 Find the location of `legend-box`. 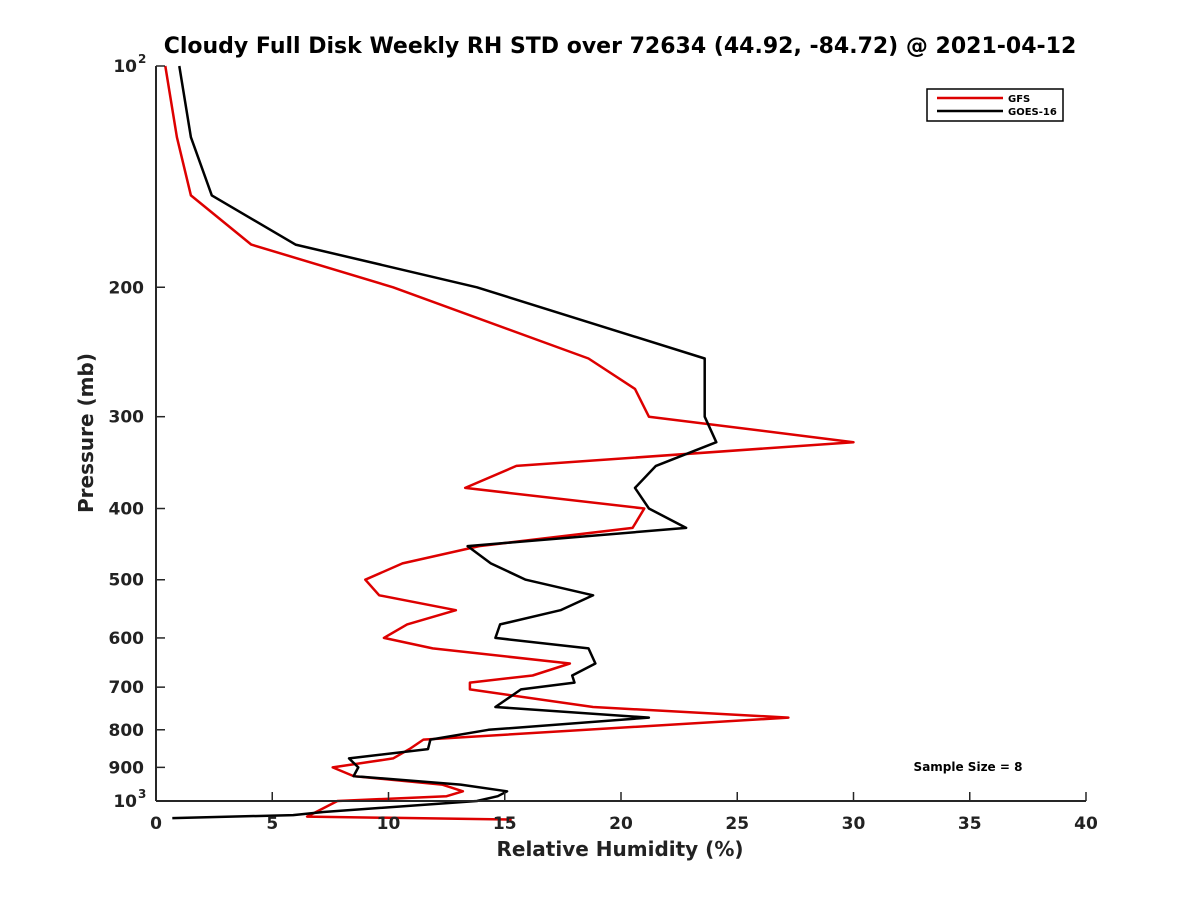

legend-box is located at coordinates (995, 105).